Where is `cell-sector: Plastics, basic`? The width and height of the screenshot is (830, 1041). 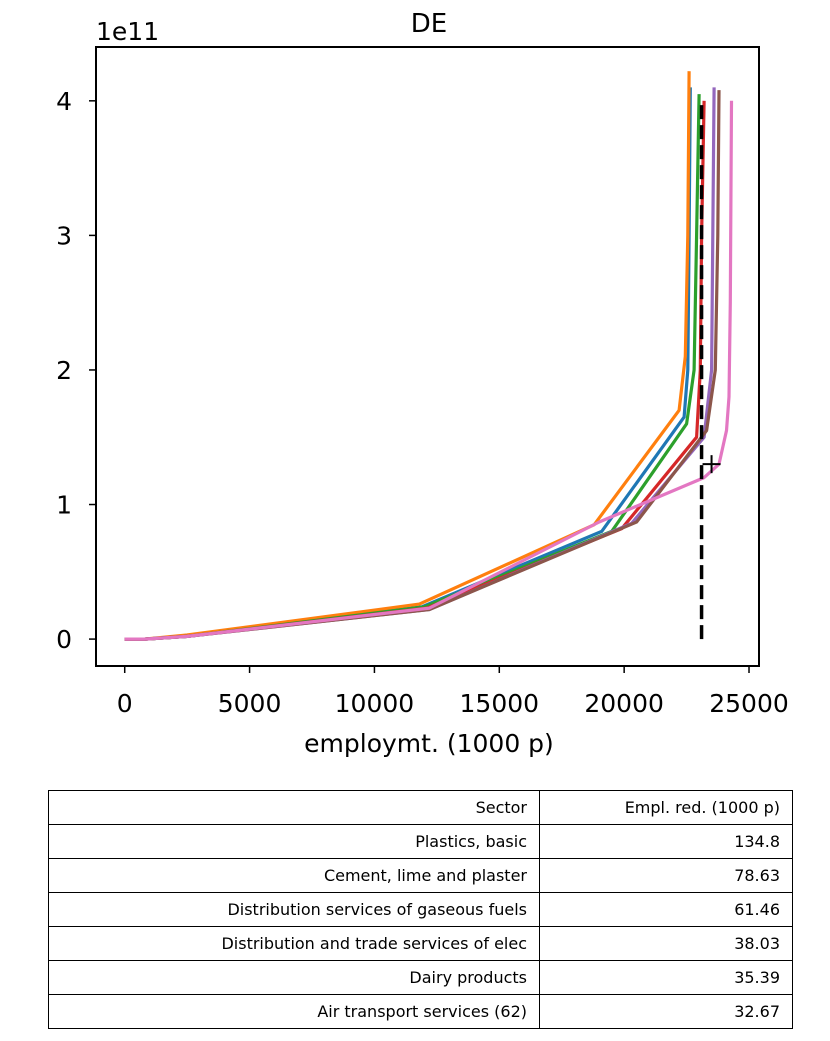 cell-sector: Plastics, basic is located at coordinates (294, 841).